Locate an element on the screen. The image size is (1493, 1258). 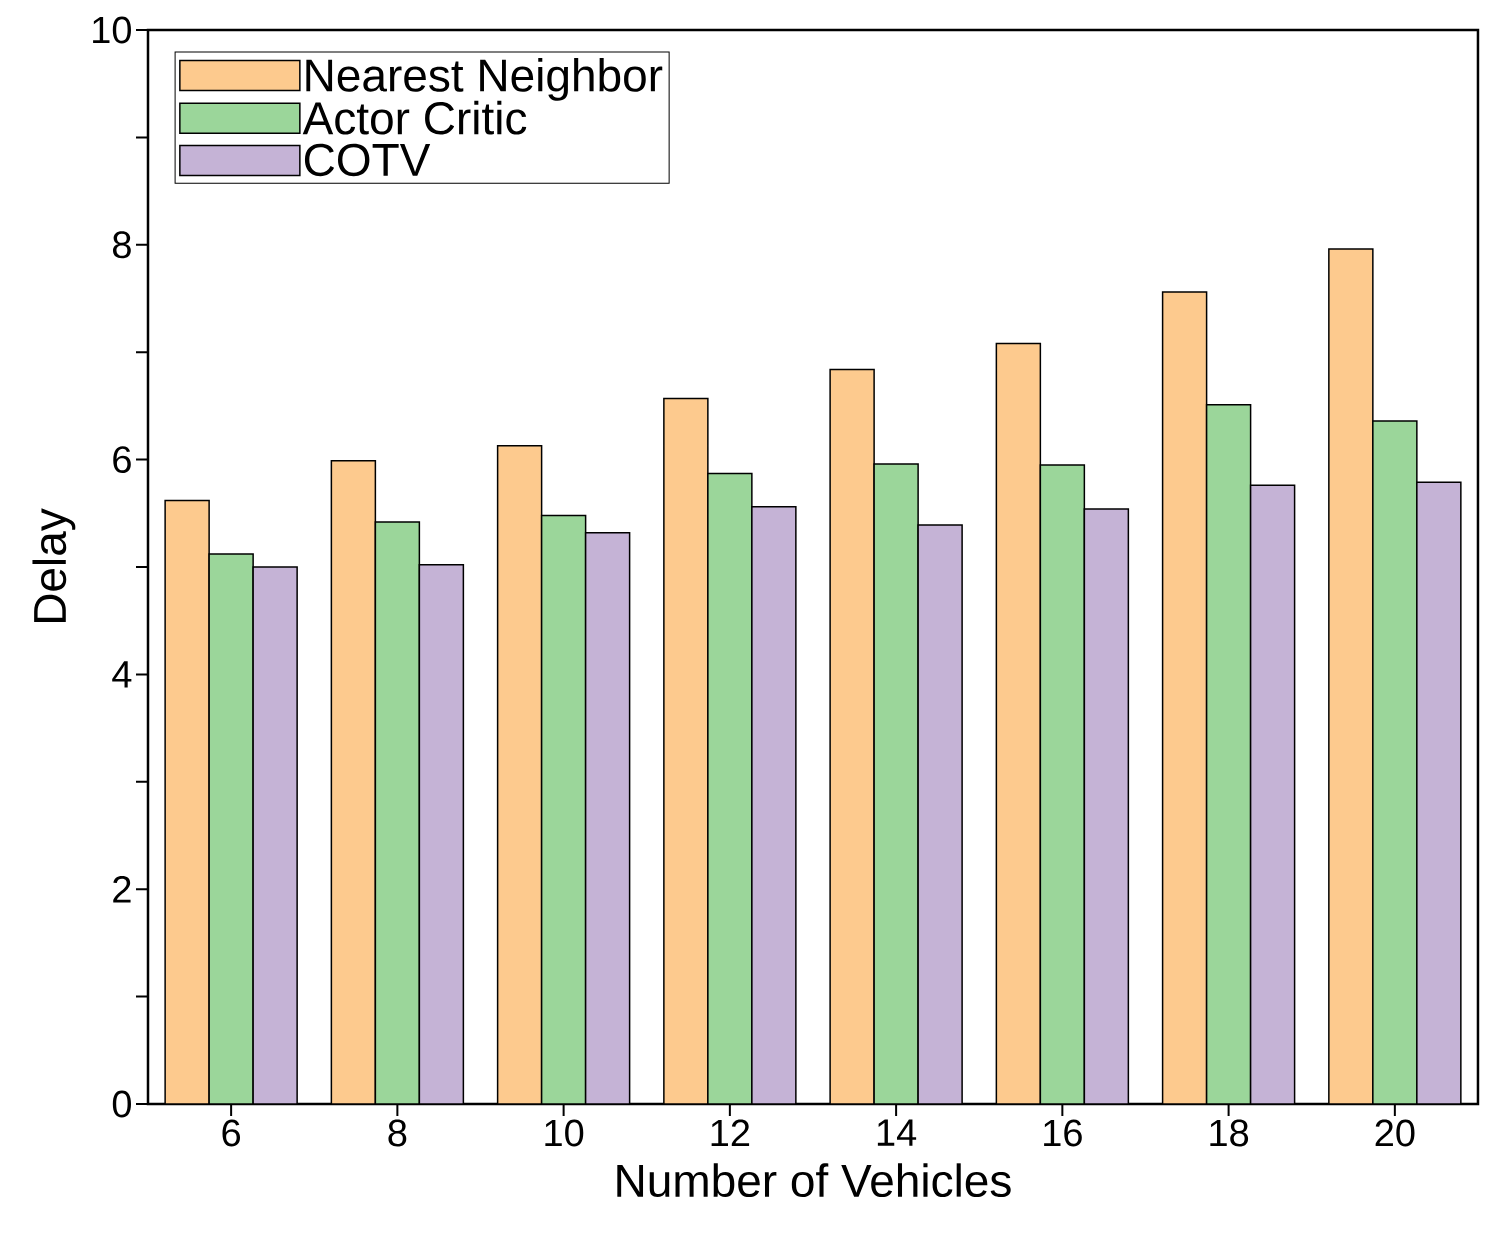
legend-label: Nearest Neighbor is located at coordinates (484, 79).